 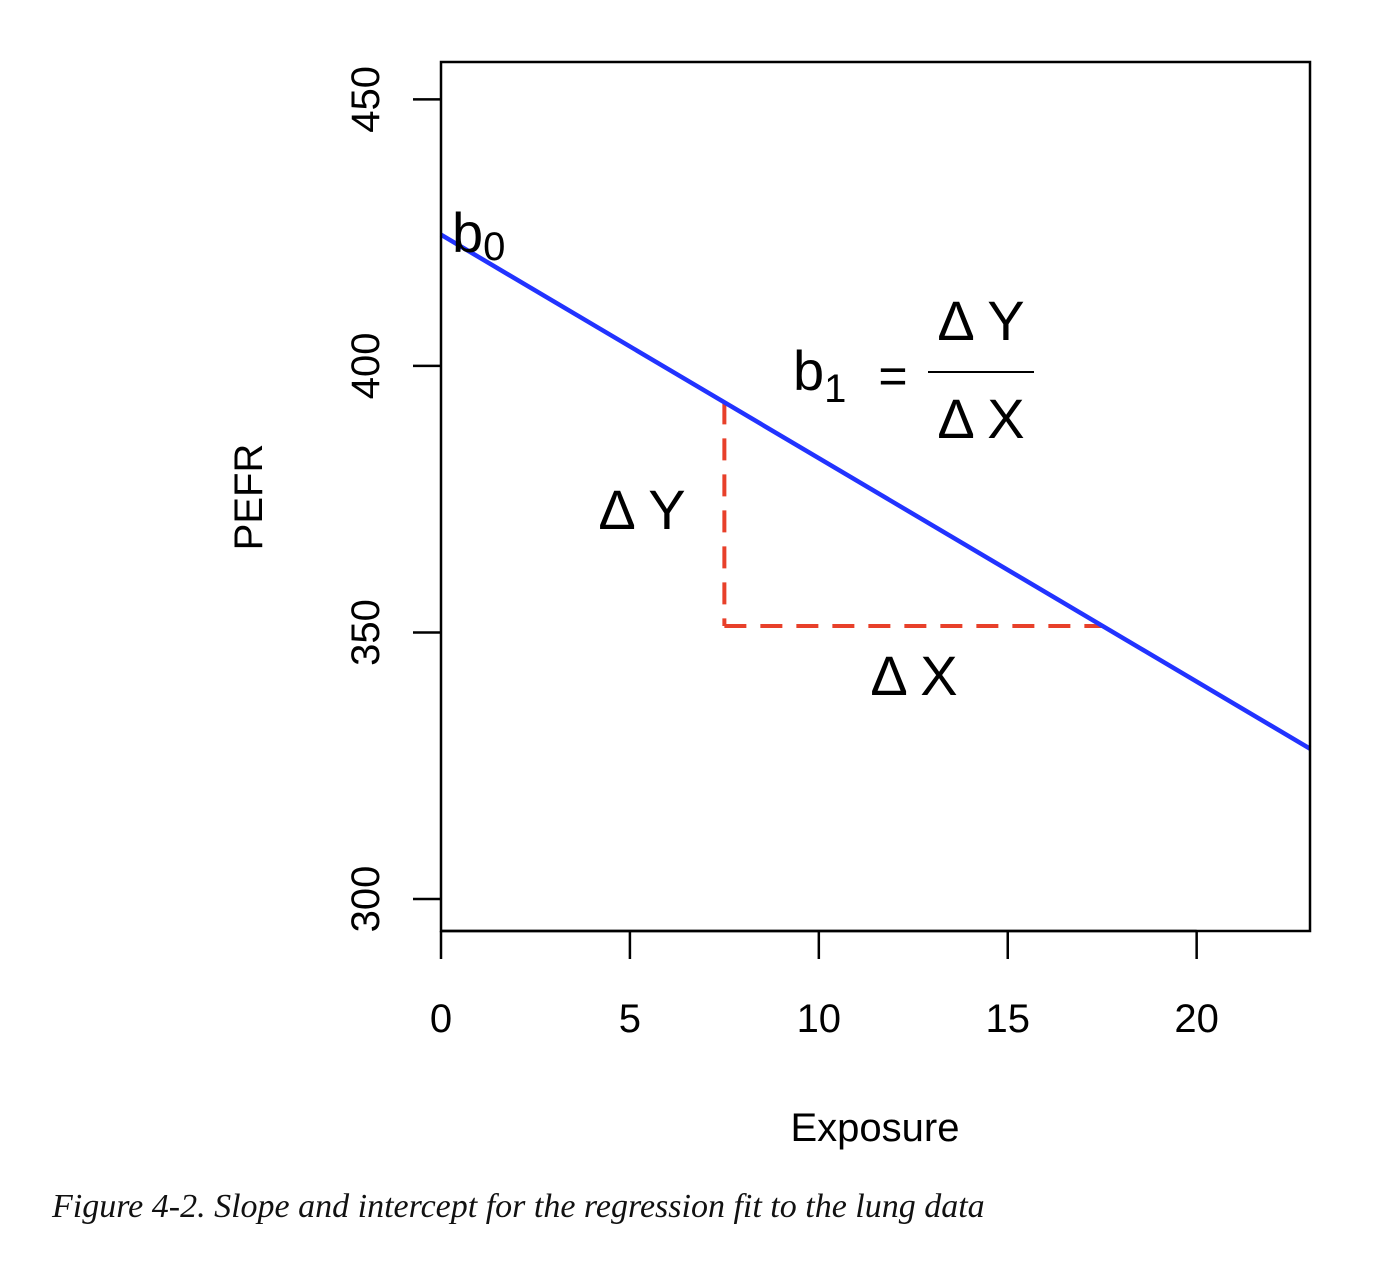 I want to click on x-tick-label: 5, so click(x=630, y=1019).